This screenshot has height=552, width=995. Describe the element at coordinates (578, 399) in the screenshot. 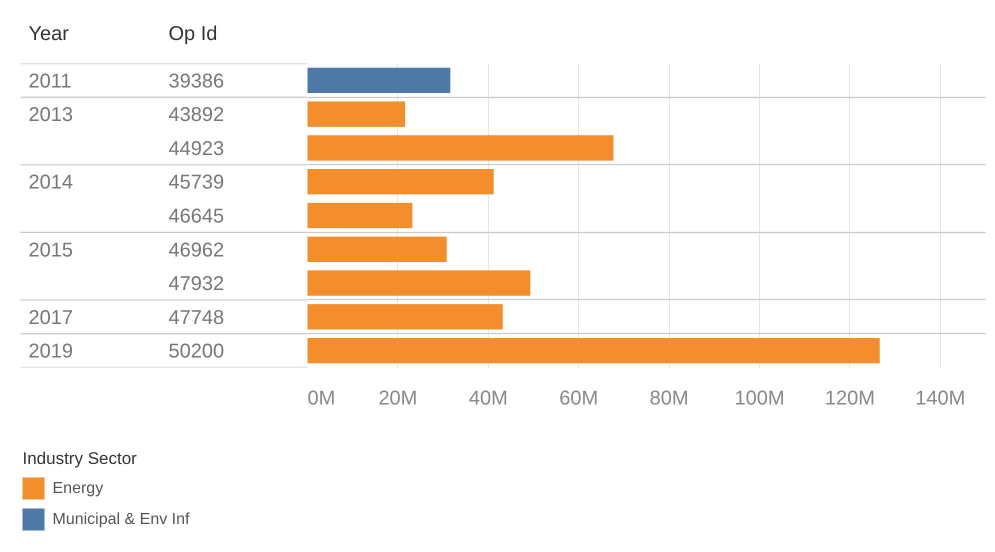

I see `x-tick-label: 60M` at that location.